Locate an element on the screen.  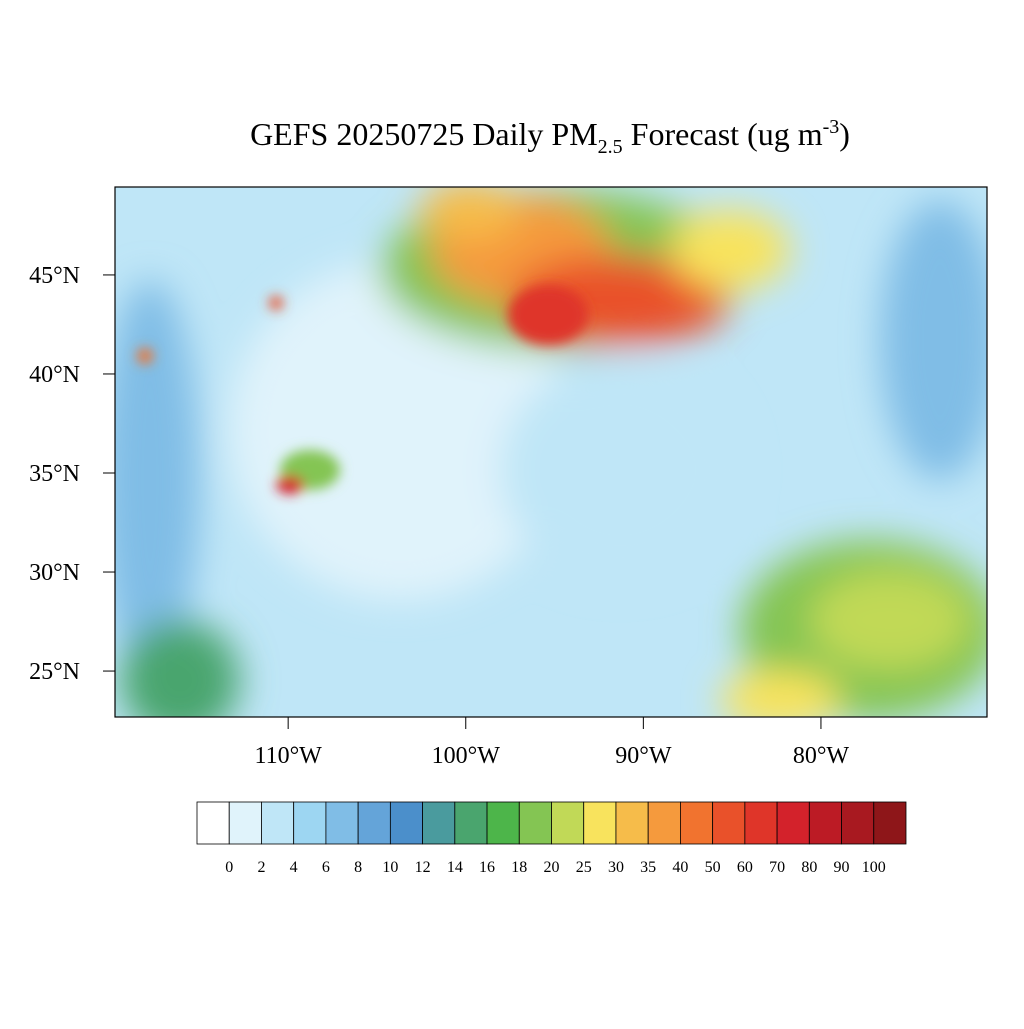
colorbar-label: 12 is located at coordinates (423, 867).